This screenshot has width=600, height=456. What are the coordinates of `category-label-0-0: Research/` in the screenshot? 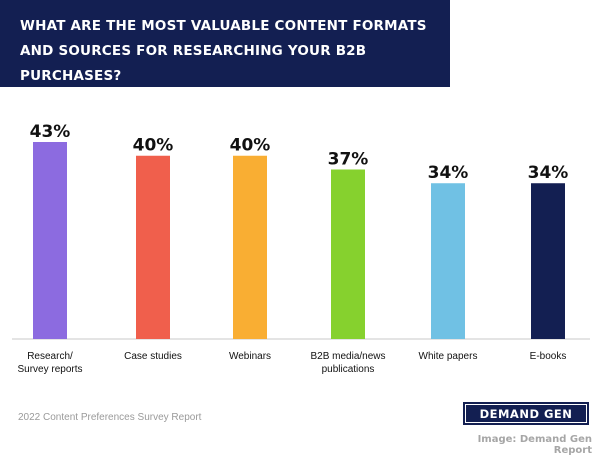 It's located at (50, 356).